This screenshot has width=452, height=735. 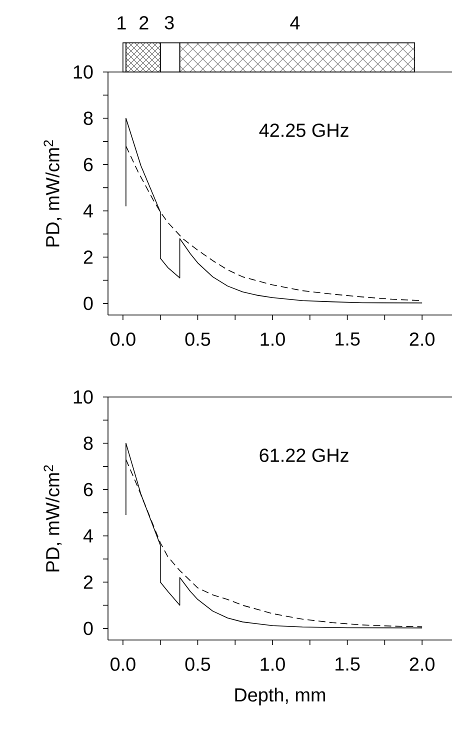 What do you see at coordinates (303, 131) in the screenshot?
I see `annotation: 42.25 GHz` at bounding box center [303, 131].